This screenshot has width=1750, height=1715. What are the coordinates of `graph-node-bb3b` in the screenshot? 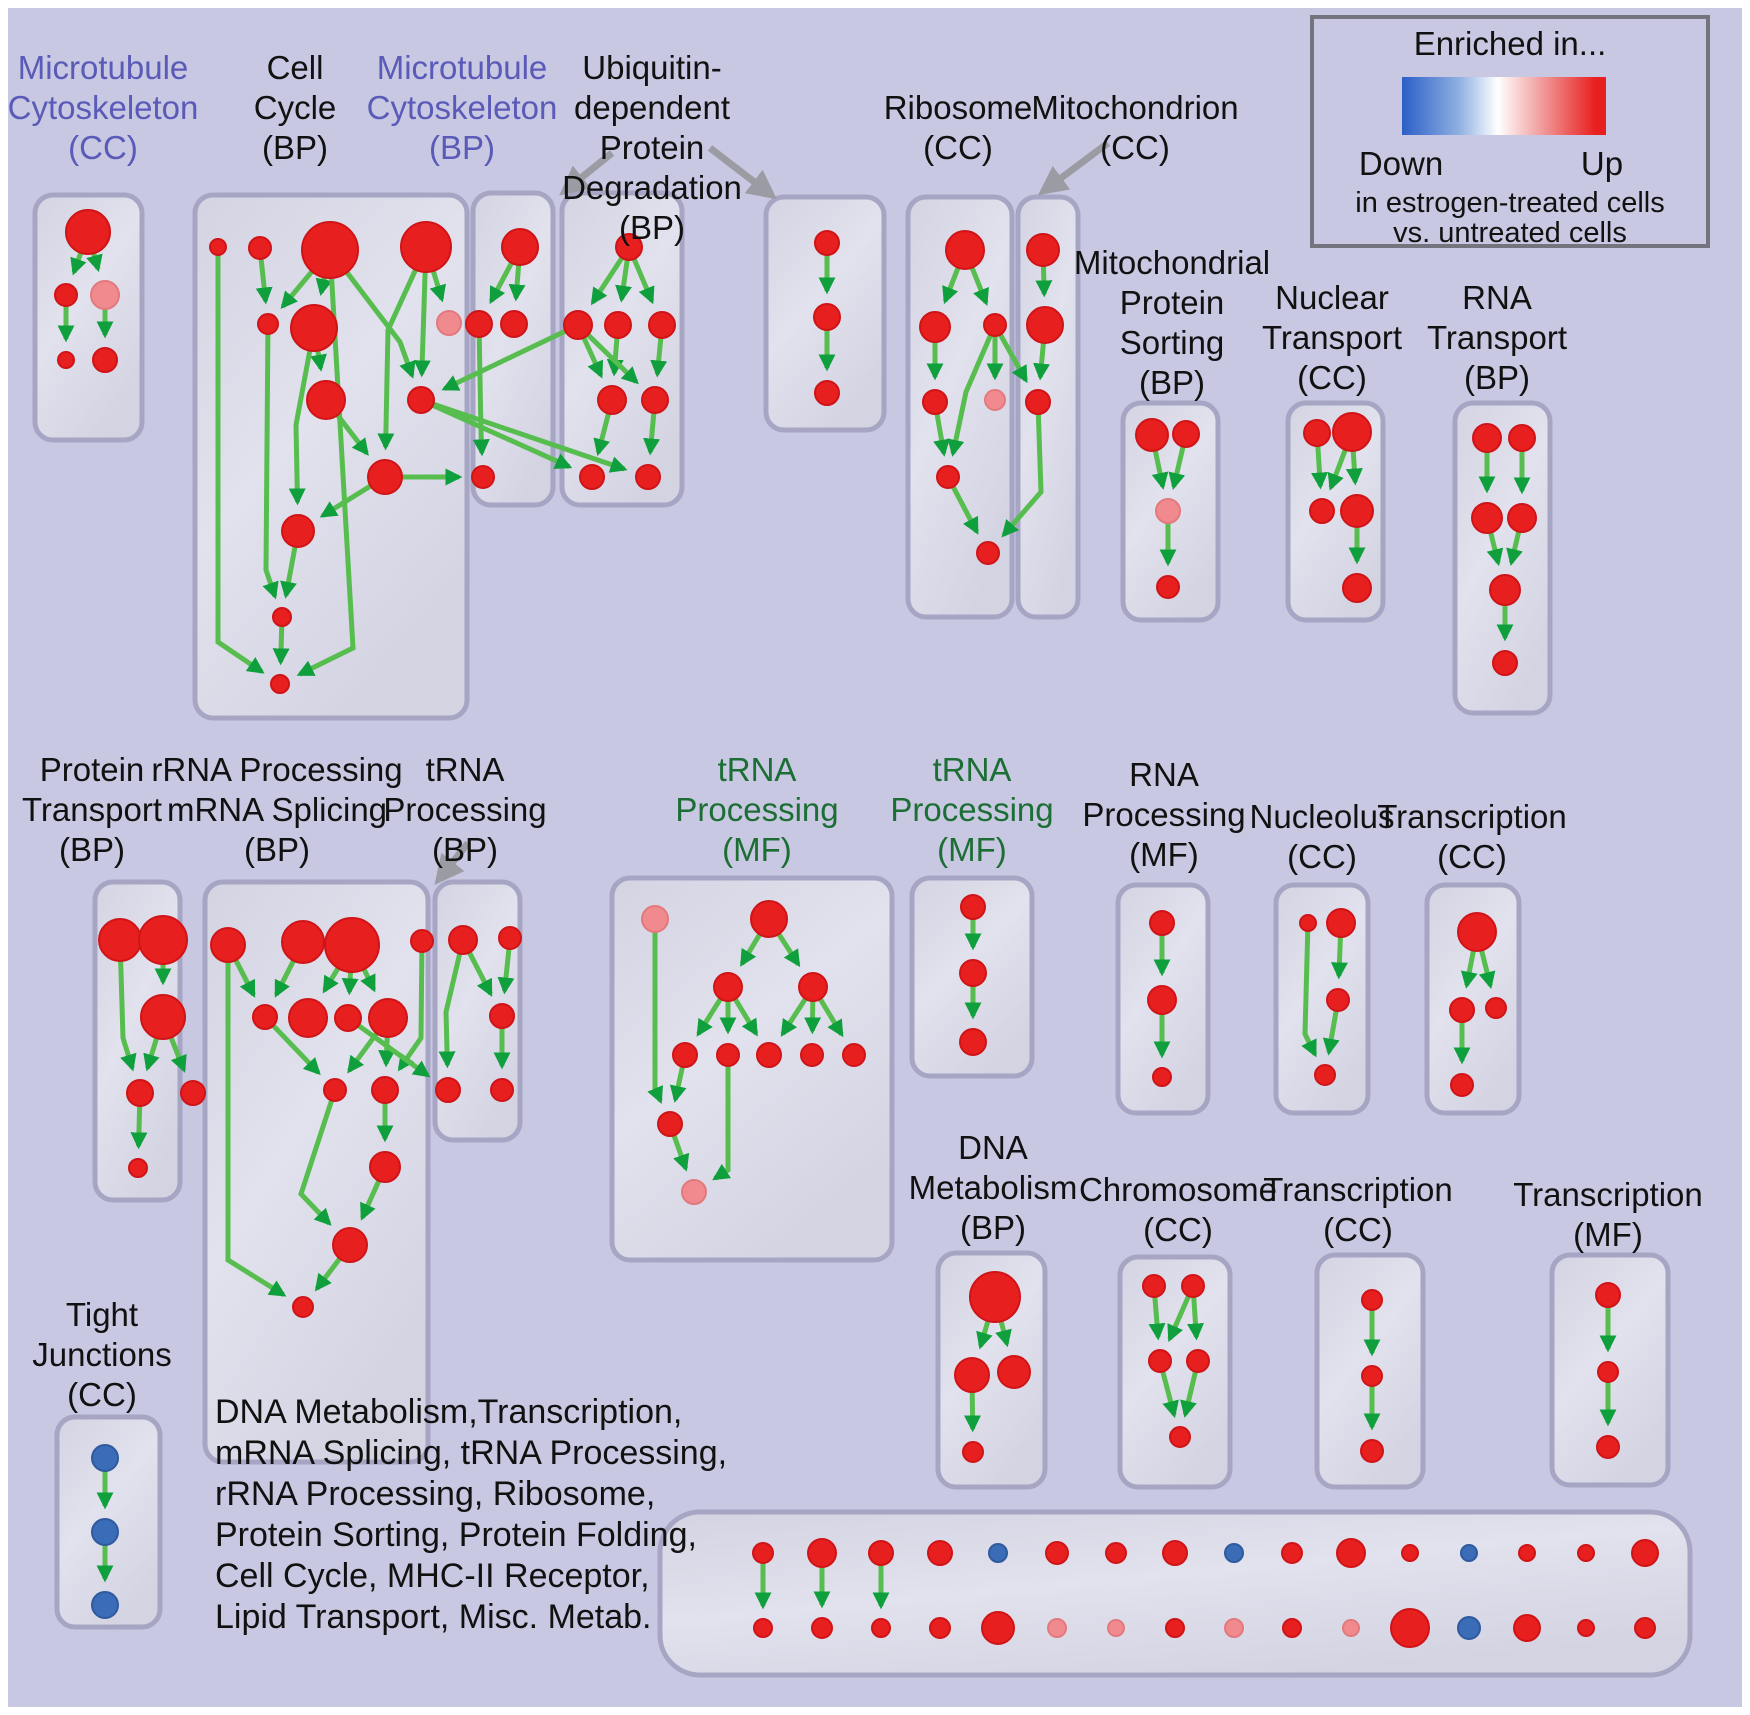 It's located at (881, 1628).